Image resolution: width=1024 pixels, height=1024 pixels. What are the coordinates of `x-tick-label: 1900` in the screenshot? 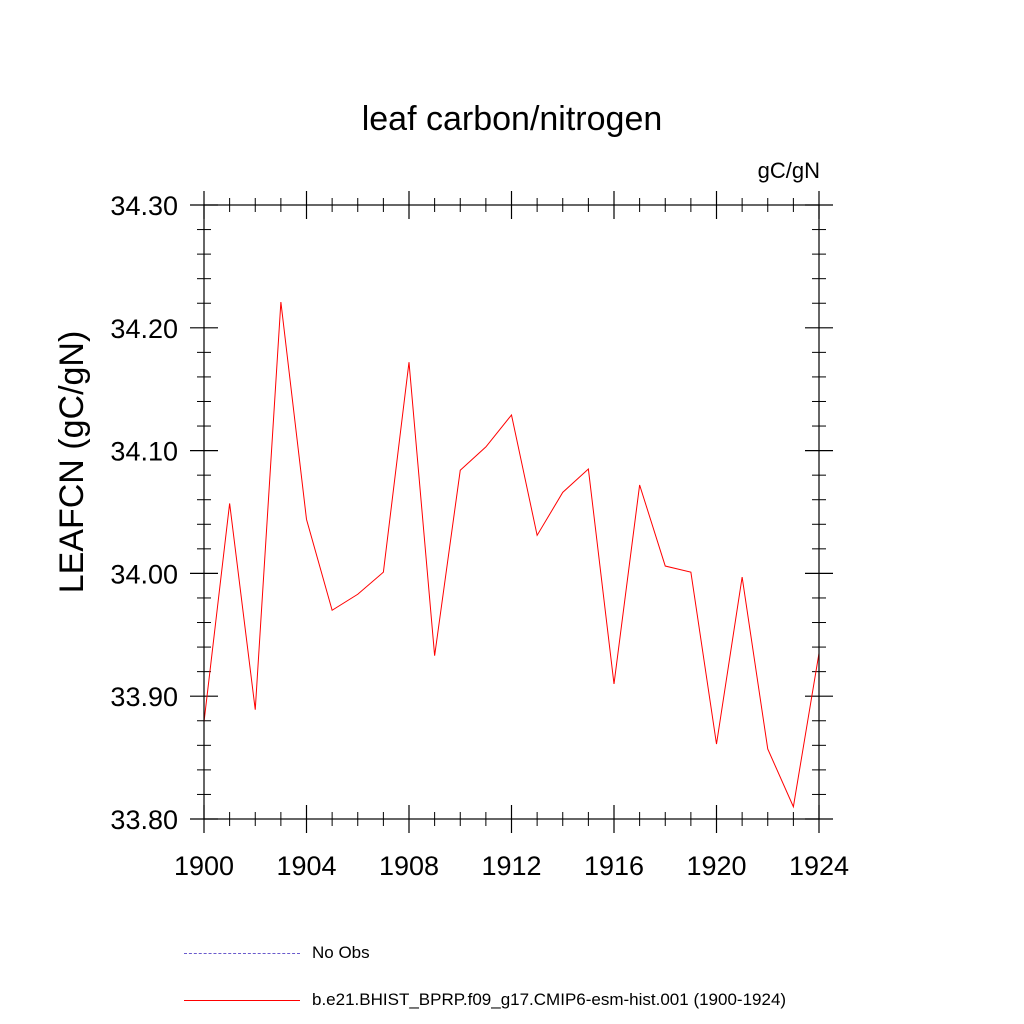 It's located at (204, 866).